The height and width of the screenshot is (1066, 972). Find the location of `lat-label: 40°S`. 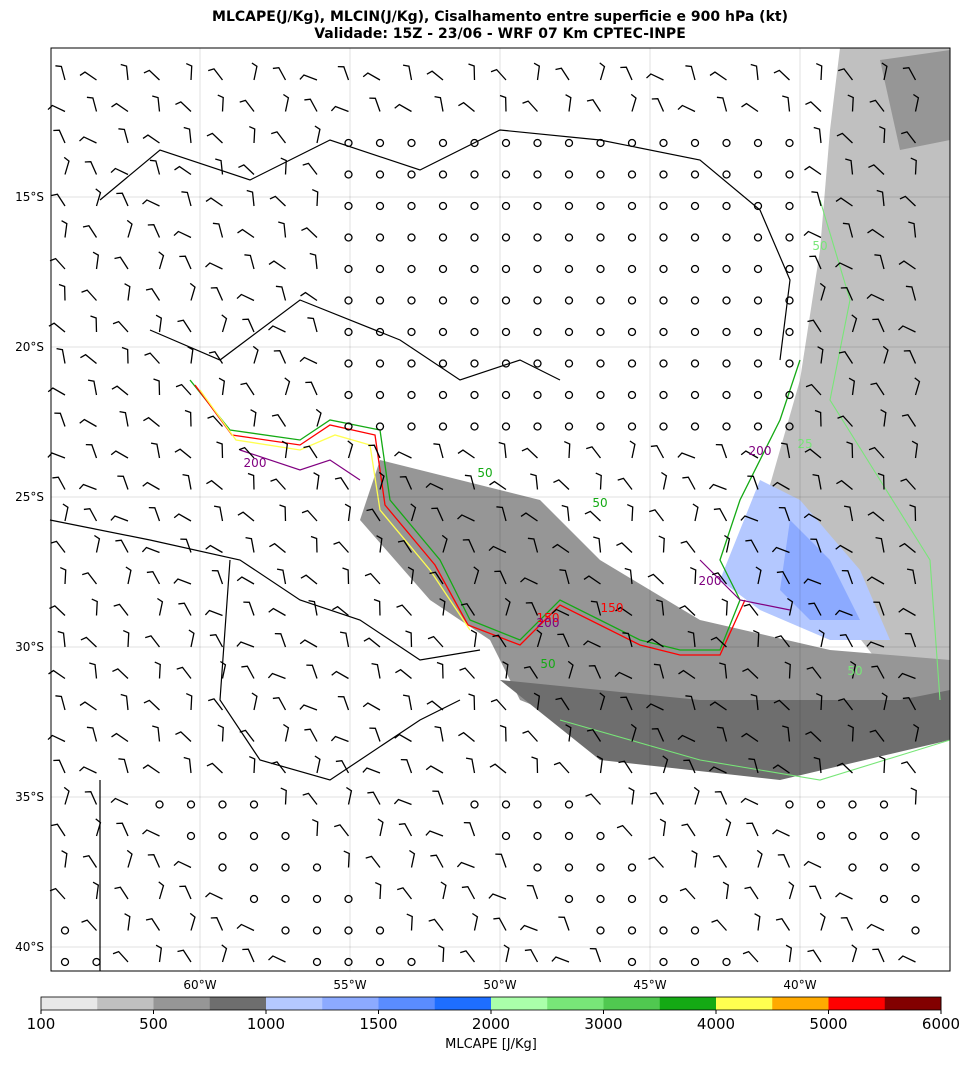

lat-label: 40°S is located at coordinates (29, 947).